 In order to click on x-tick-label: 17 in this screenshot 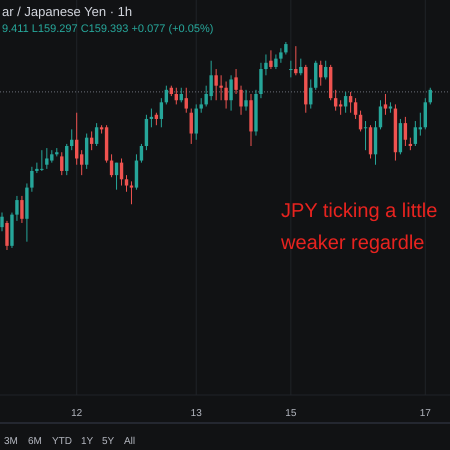, I will do `click(426, 413)`.